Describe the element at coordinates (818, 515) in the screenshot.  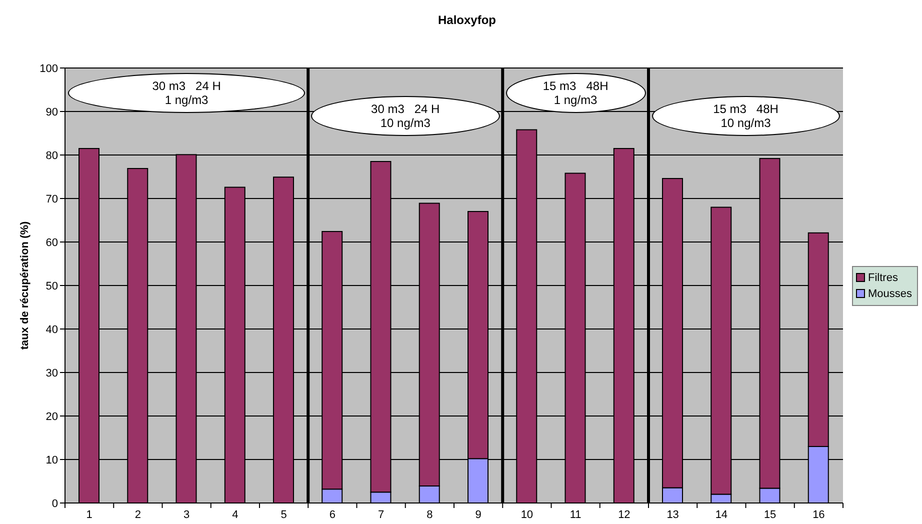
I see `x-tick-label: 16` at that location.